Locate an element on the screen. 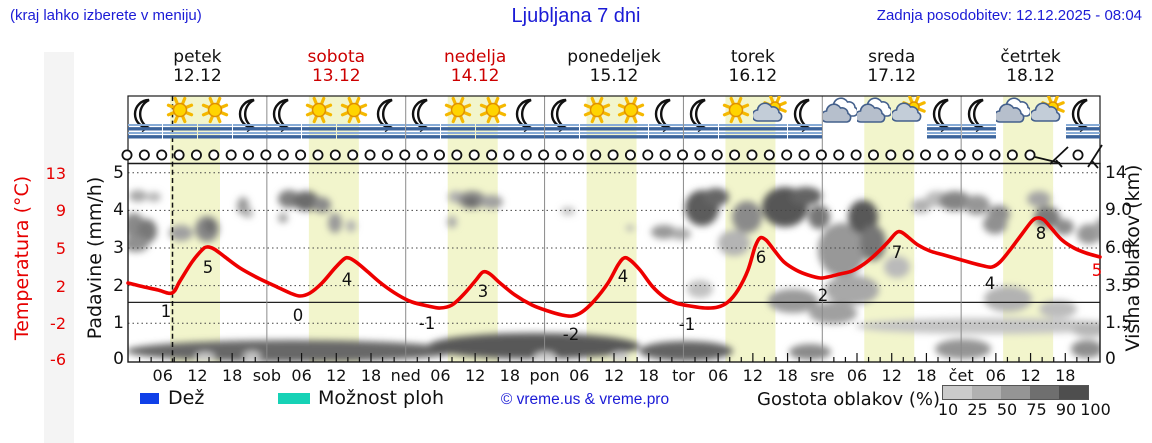 Image resolution: width=1152 pixels, height=443 pixels. temperature-tick: 2 is located at coordinates (60, 286).